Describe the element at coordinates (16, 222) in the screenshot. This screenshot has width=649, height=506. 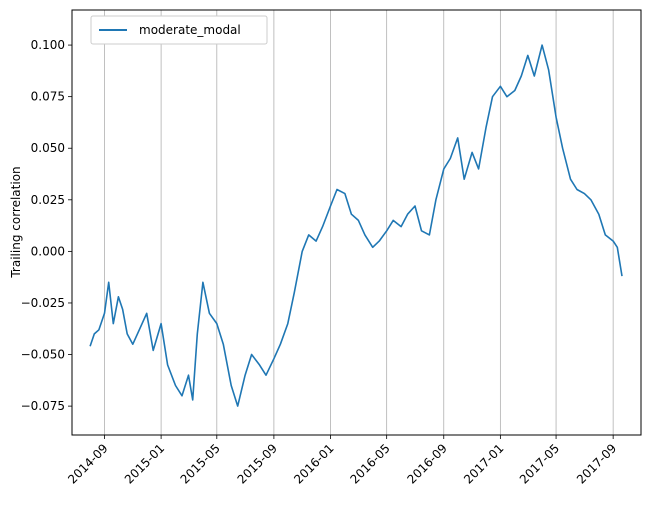
I see `y-axis-label: Trailing correlation` at that location.